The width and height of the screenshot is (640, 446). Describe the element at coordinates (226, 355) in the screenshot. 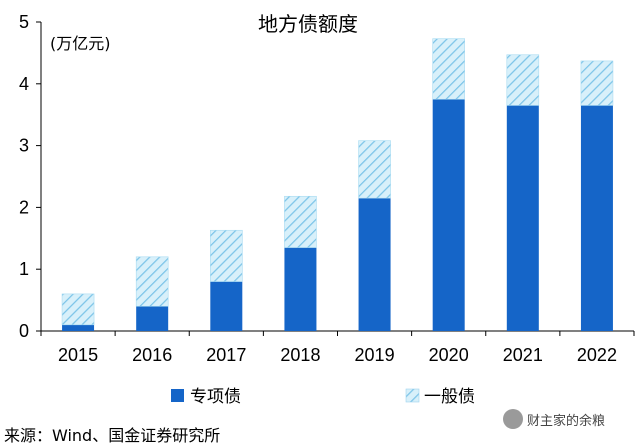

I see `x-tick-label: 2017` at that location.